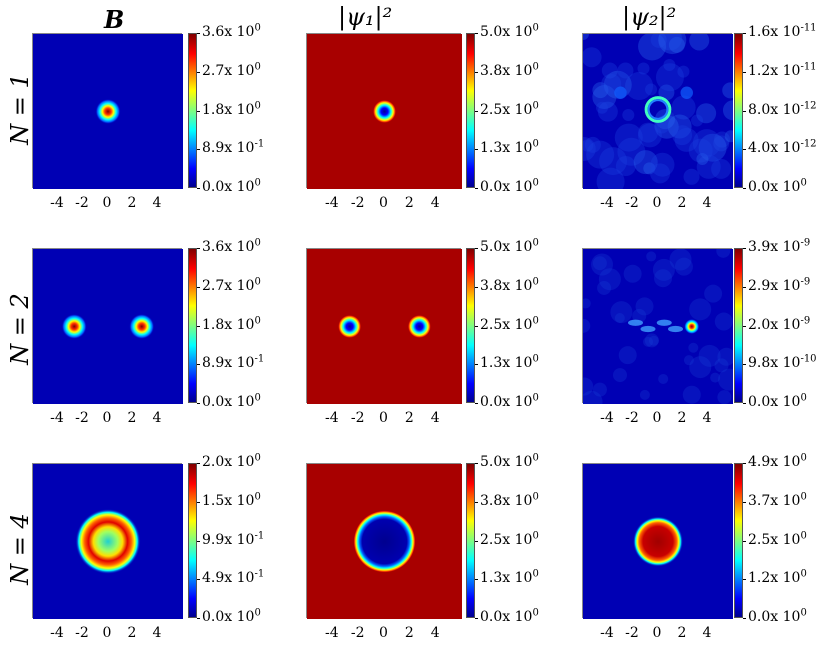 The image size is (830, 647). What do you see at coordinates (738, 325) in the screenshot?
I see `colorbar-n2-psi2` at bounding box center [738, 325].